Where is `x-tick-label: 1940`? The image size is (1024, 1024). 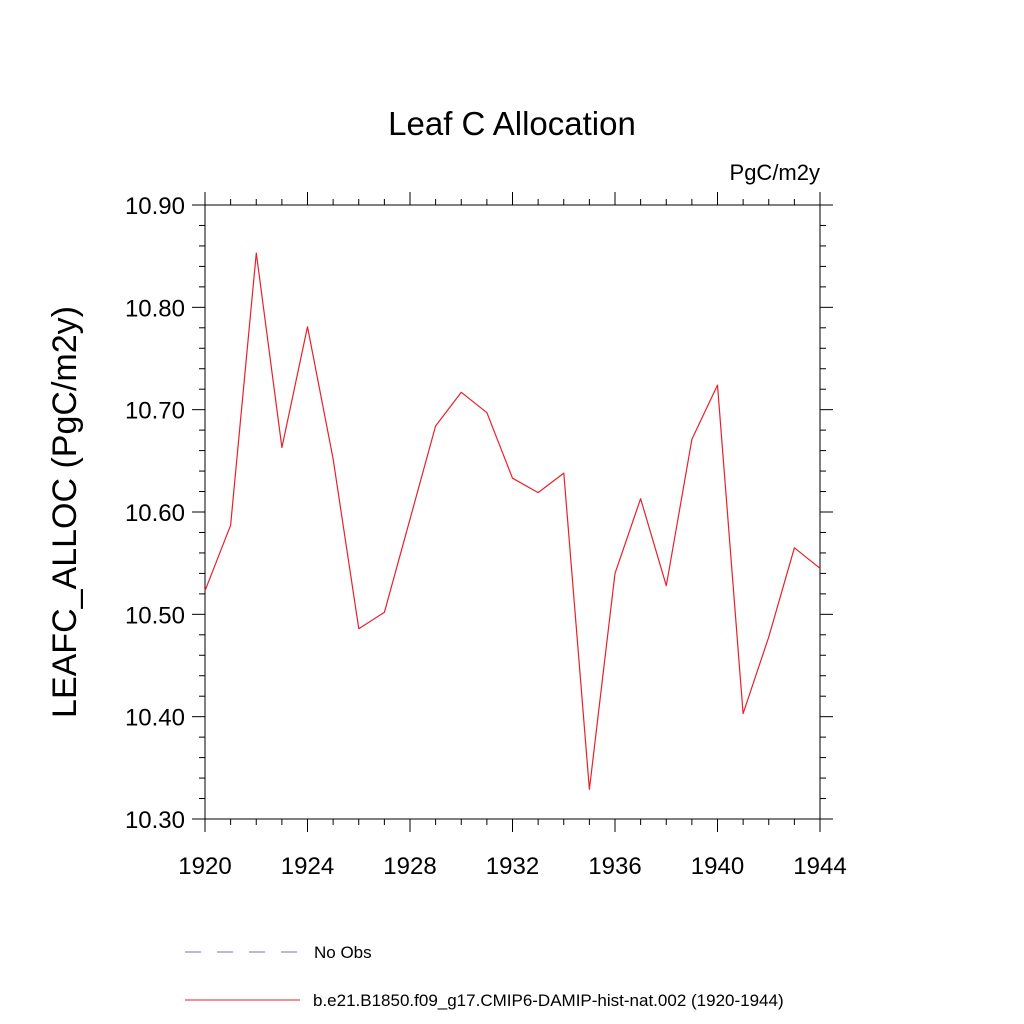 x-tick-label: 1940 is located at coordinates (717, 866).